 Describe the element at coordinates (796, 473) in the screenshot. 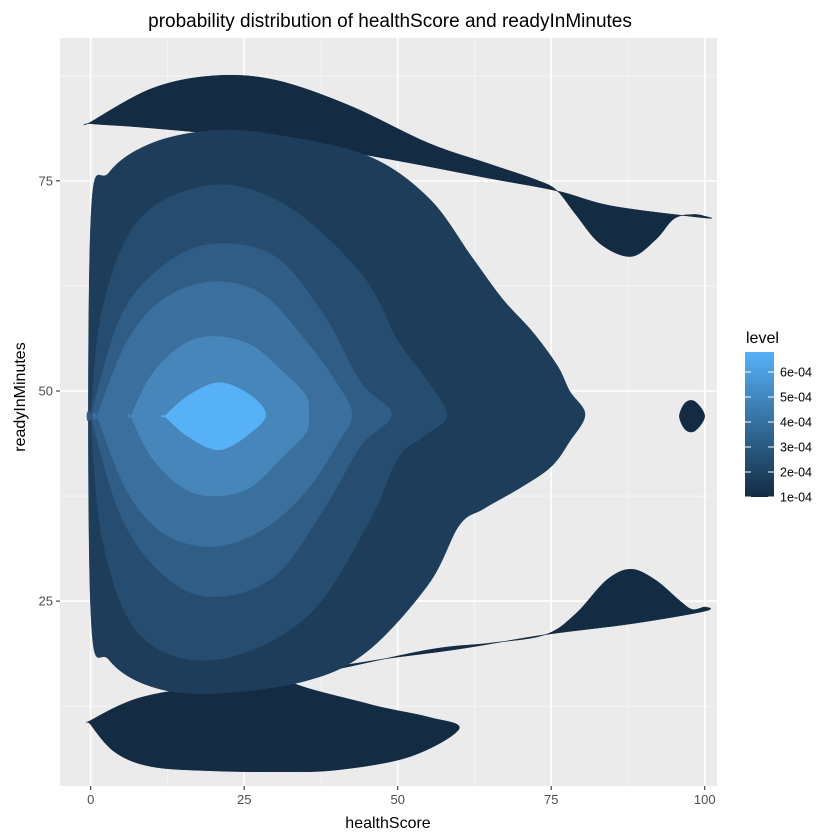

I see `legend-label: 2e-04` at that location.